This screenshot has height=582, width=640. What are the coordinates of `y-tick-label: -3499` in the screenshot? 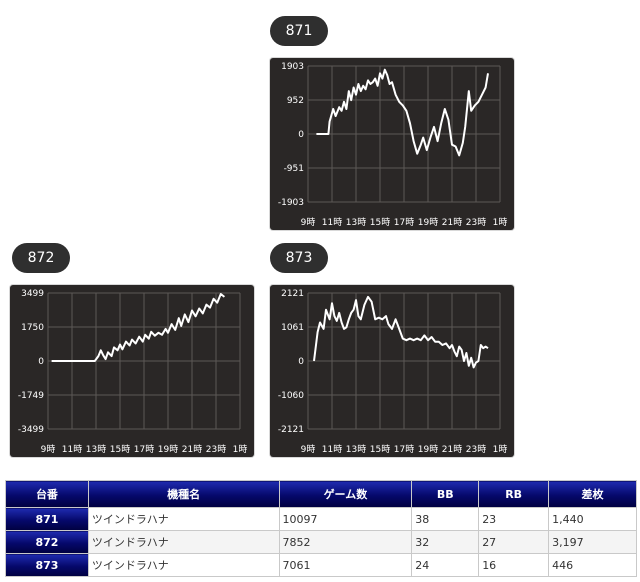 It's located at (31, 430).